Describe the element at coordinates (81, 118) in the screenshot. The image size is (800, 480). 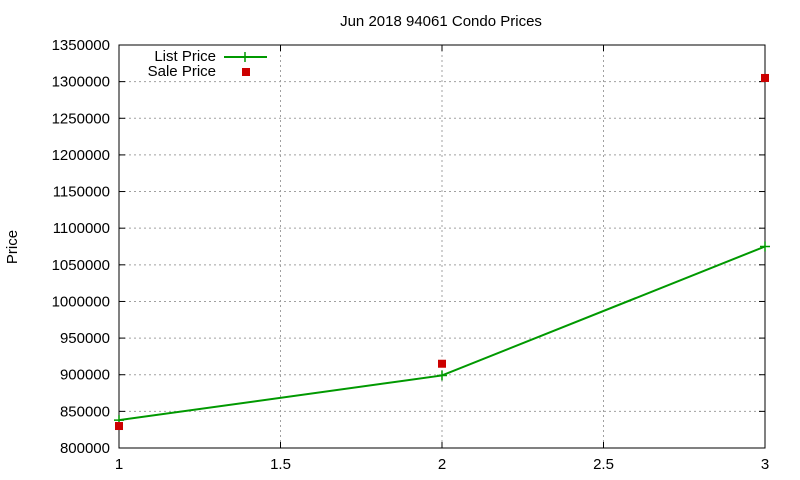
I see `y-tick-label: 1250000` at that location.